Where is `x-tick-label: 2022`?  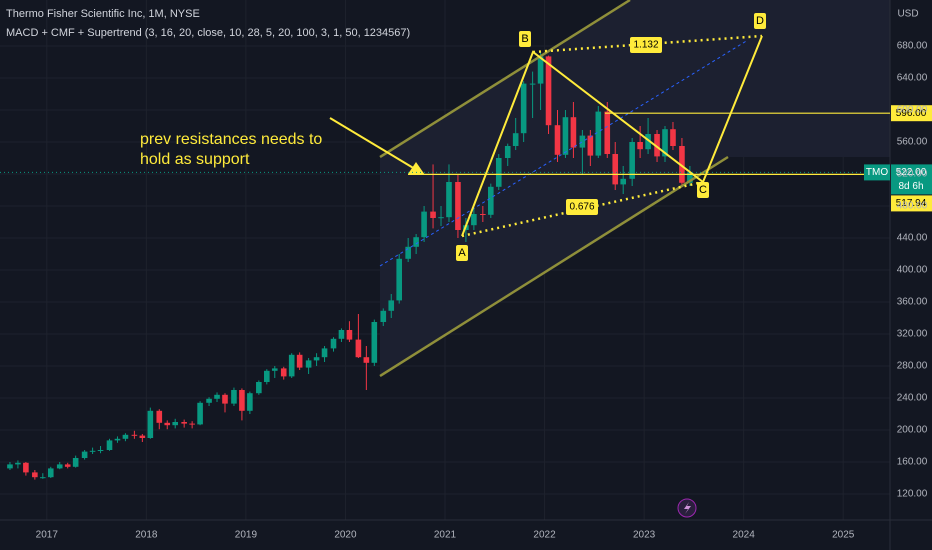
x-tick-label: 2022 is located at coordinates (544, 535).